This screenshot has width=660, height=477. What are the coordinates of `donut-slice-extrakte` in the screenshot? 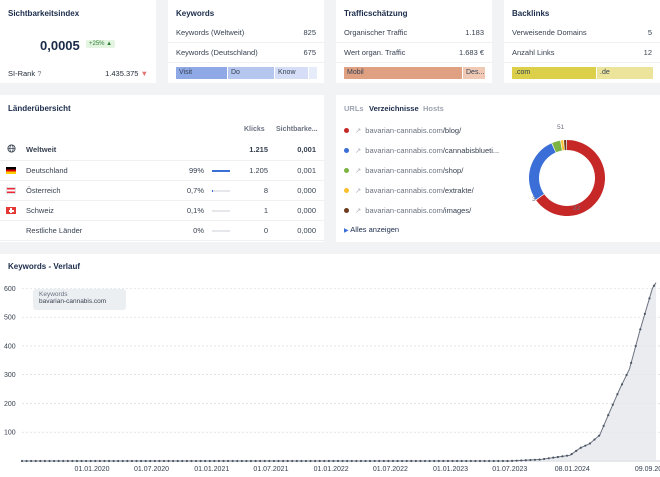 It's located at (562, 145).